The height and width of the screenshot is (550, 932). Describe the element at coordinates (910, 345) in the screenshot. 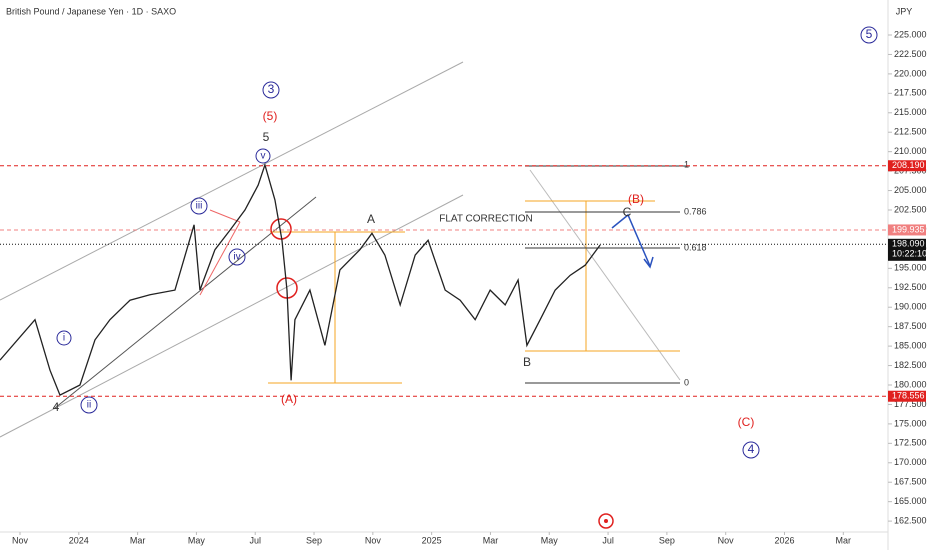

I see `y-tick-label: 185.000` at that location.